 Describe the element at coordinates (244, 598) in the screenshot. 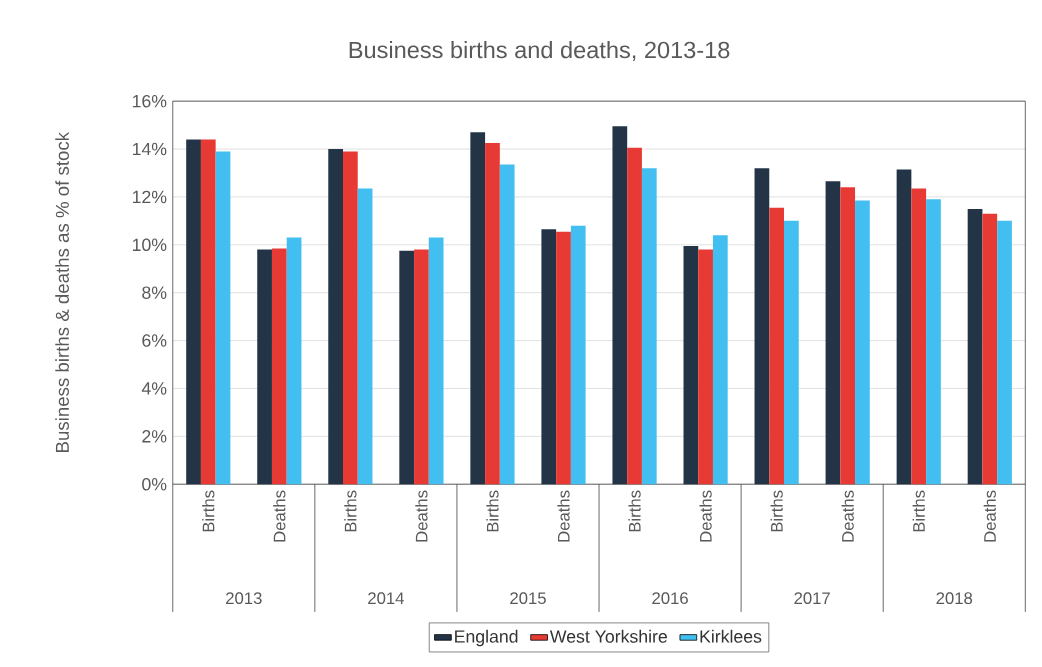

I see `text: 2013` at that location.